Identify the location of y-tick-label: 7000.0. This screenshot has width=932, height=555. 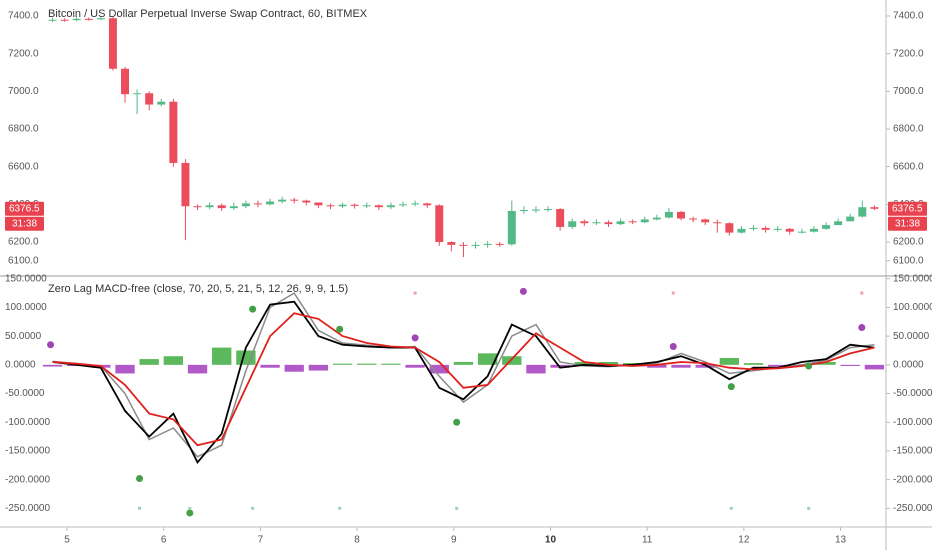
(908, 91).